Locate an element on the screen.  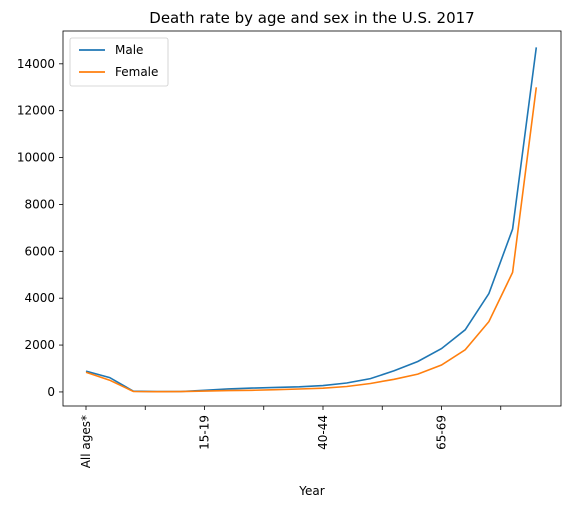
legend-label-male: Male is located at coordinates (129, 50).